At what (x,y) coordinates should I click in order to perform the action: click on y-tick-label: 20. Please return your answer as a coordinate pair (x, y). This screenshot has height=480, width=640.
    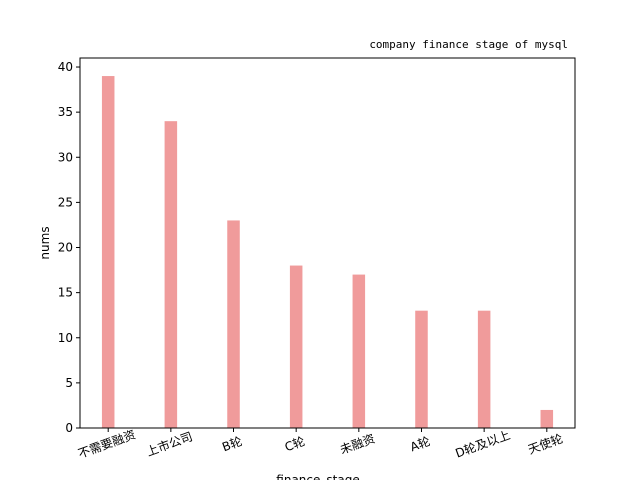
    Looking at the image, I should click on (65, 248).